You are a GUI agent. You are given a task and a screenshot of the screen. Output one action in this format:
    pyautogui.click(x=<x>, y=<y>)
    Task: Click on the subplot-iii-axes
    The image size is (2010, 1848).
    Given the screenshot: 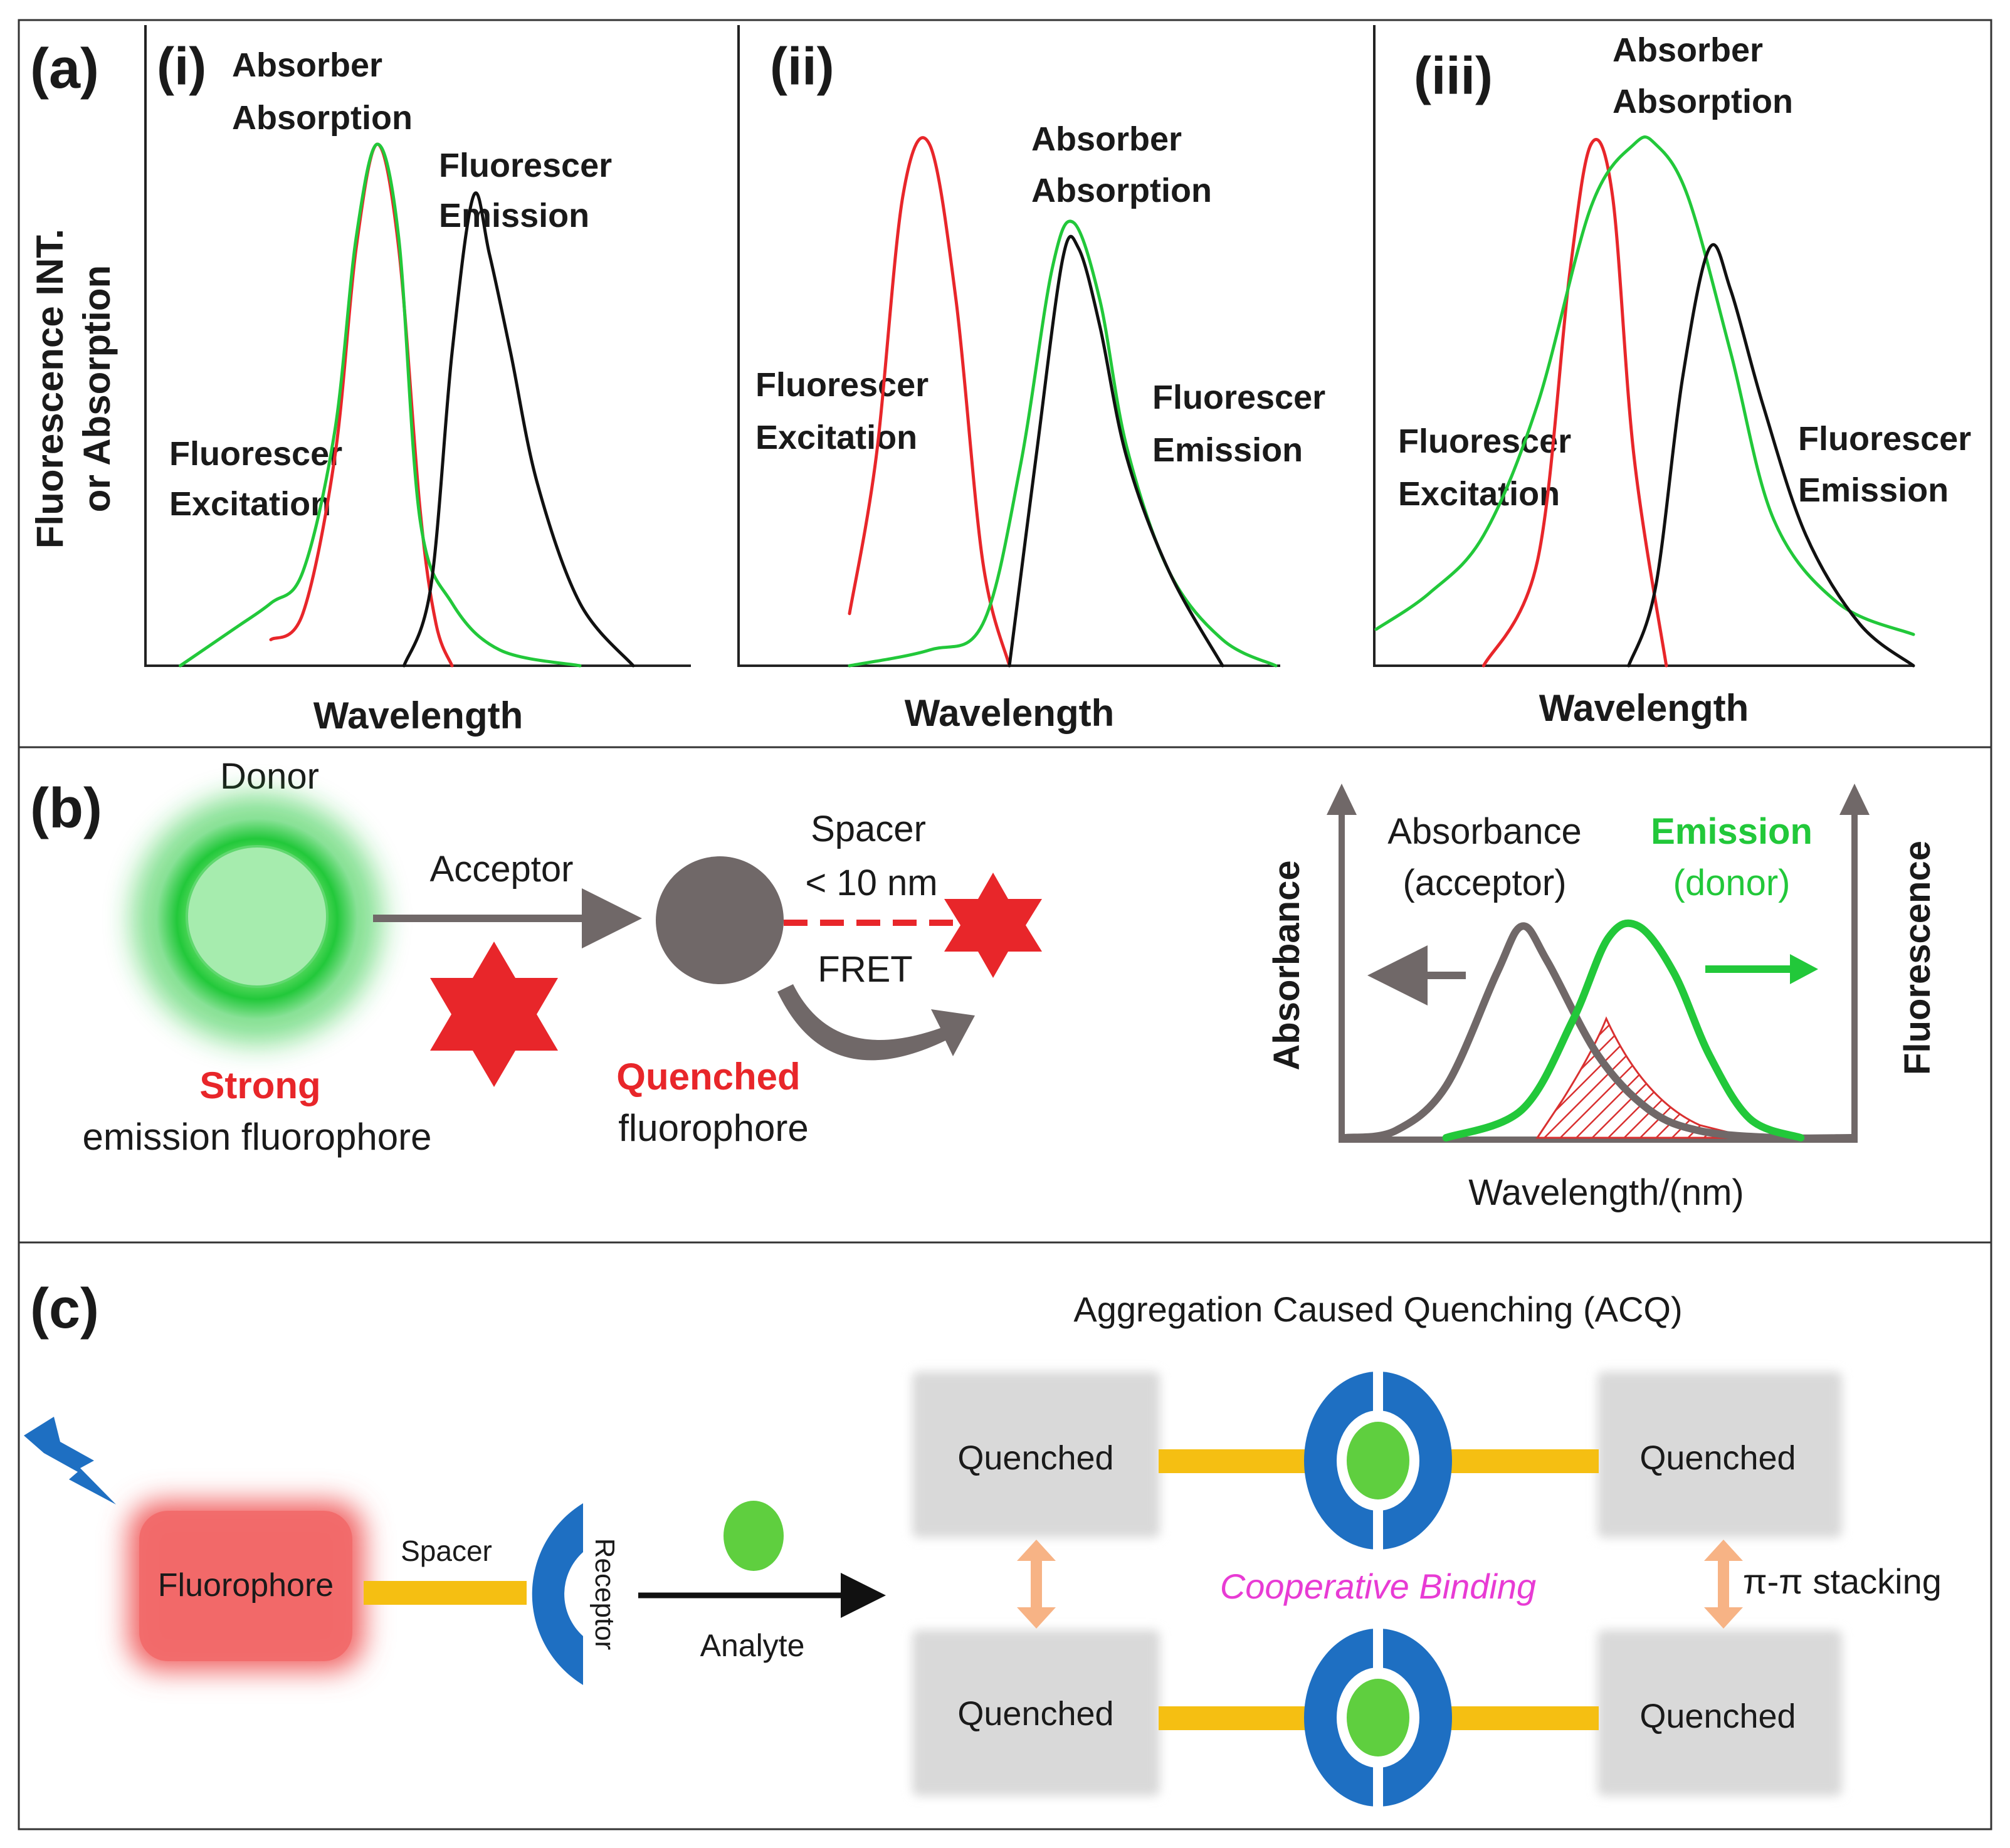 What is the action you would take?
    pyautogui.click(x=1643, y=346)
    